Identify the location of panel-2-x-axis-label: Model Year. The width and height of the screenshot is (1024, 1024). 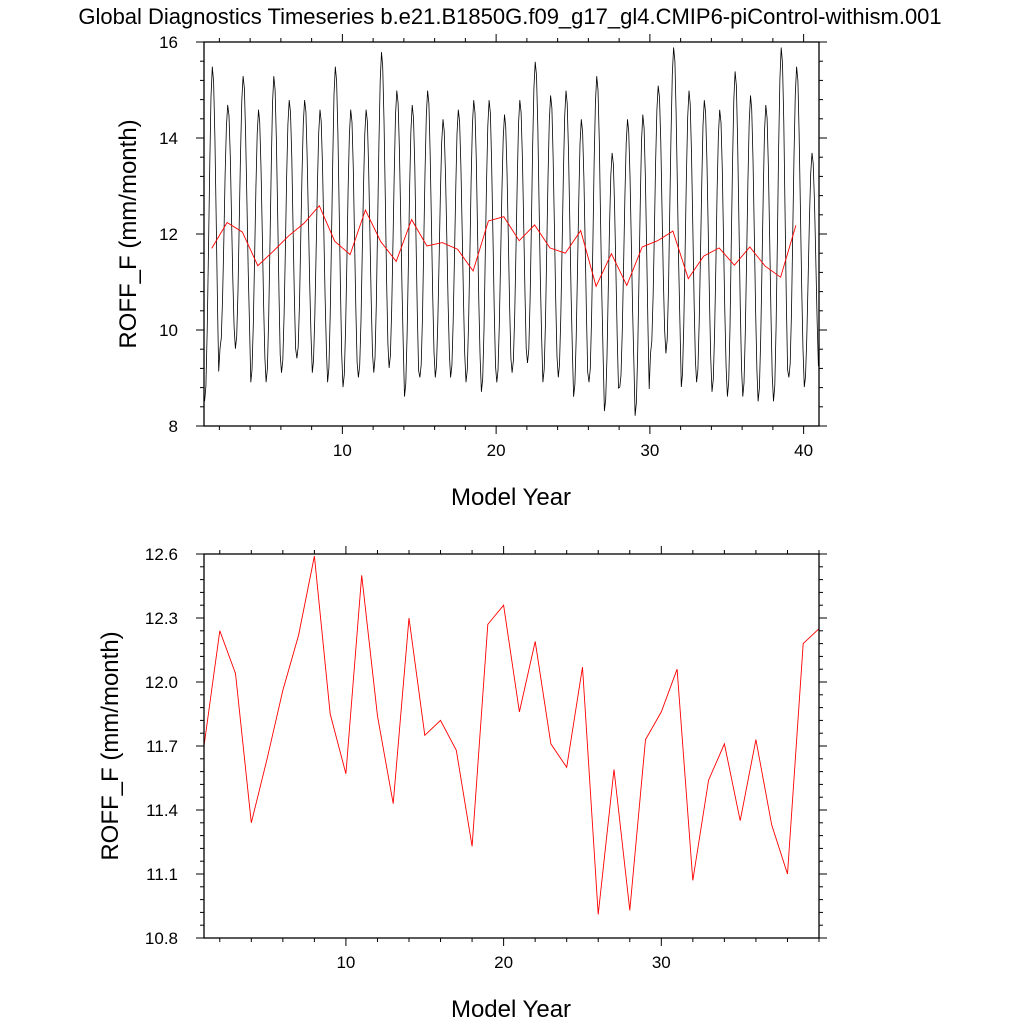
(511, 1009).